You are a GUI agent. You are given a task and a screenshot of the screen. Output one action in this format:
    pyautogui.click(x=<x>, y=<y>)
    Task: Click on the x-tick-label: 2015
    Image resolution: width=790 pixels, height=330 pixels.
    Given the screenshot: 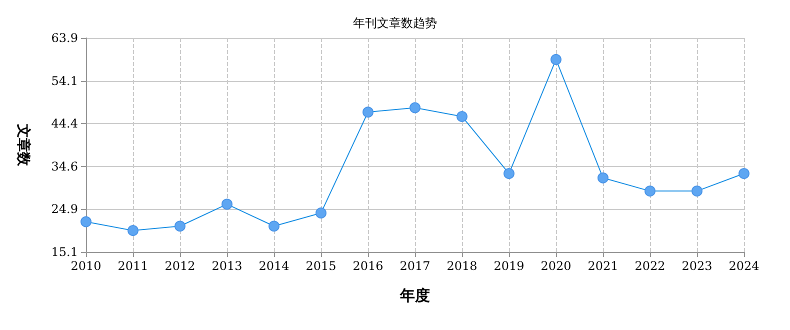 What is the action you would take?
    pyautogui.click(x=321, y=266)
    